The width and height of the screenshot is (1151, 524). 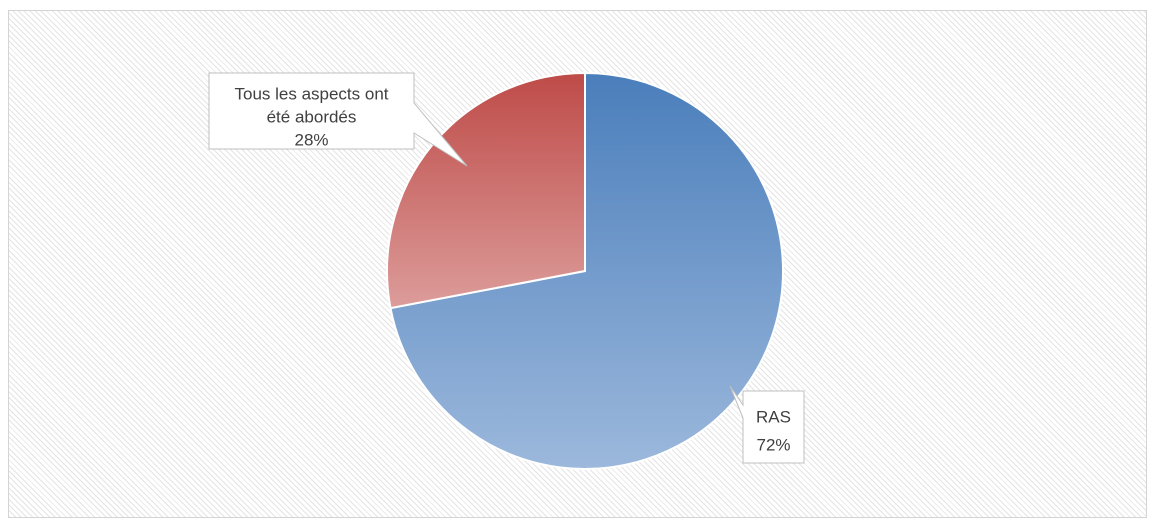 I want to click on data-label-line: RAS, so click(x=773, y=416).